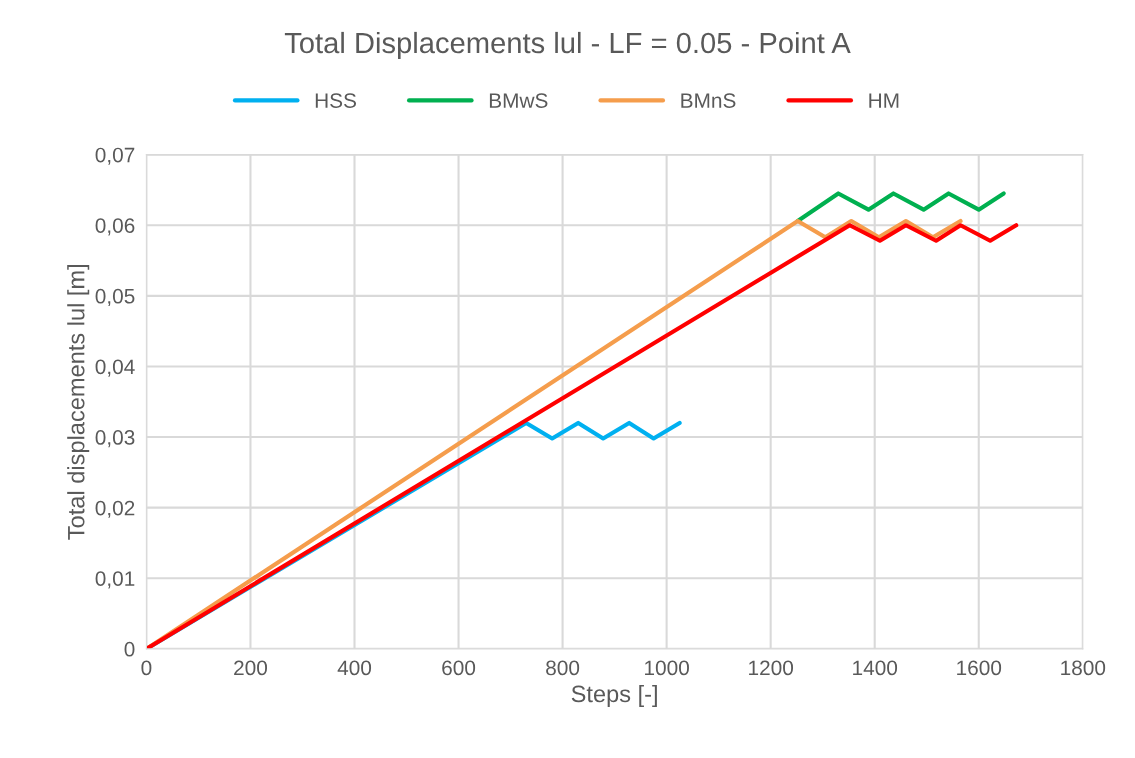  Describe the element at coordinates (1083, 668) in the screenshot. I see `x-tick-label: 1800` at that location.